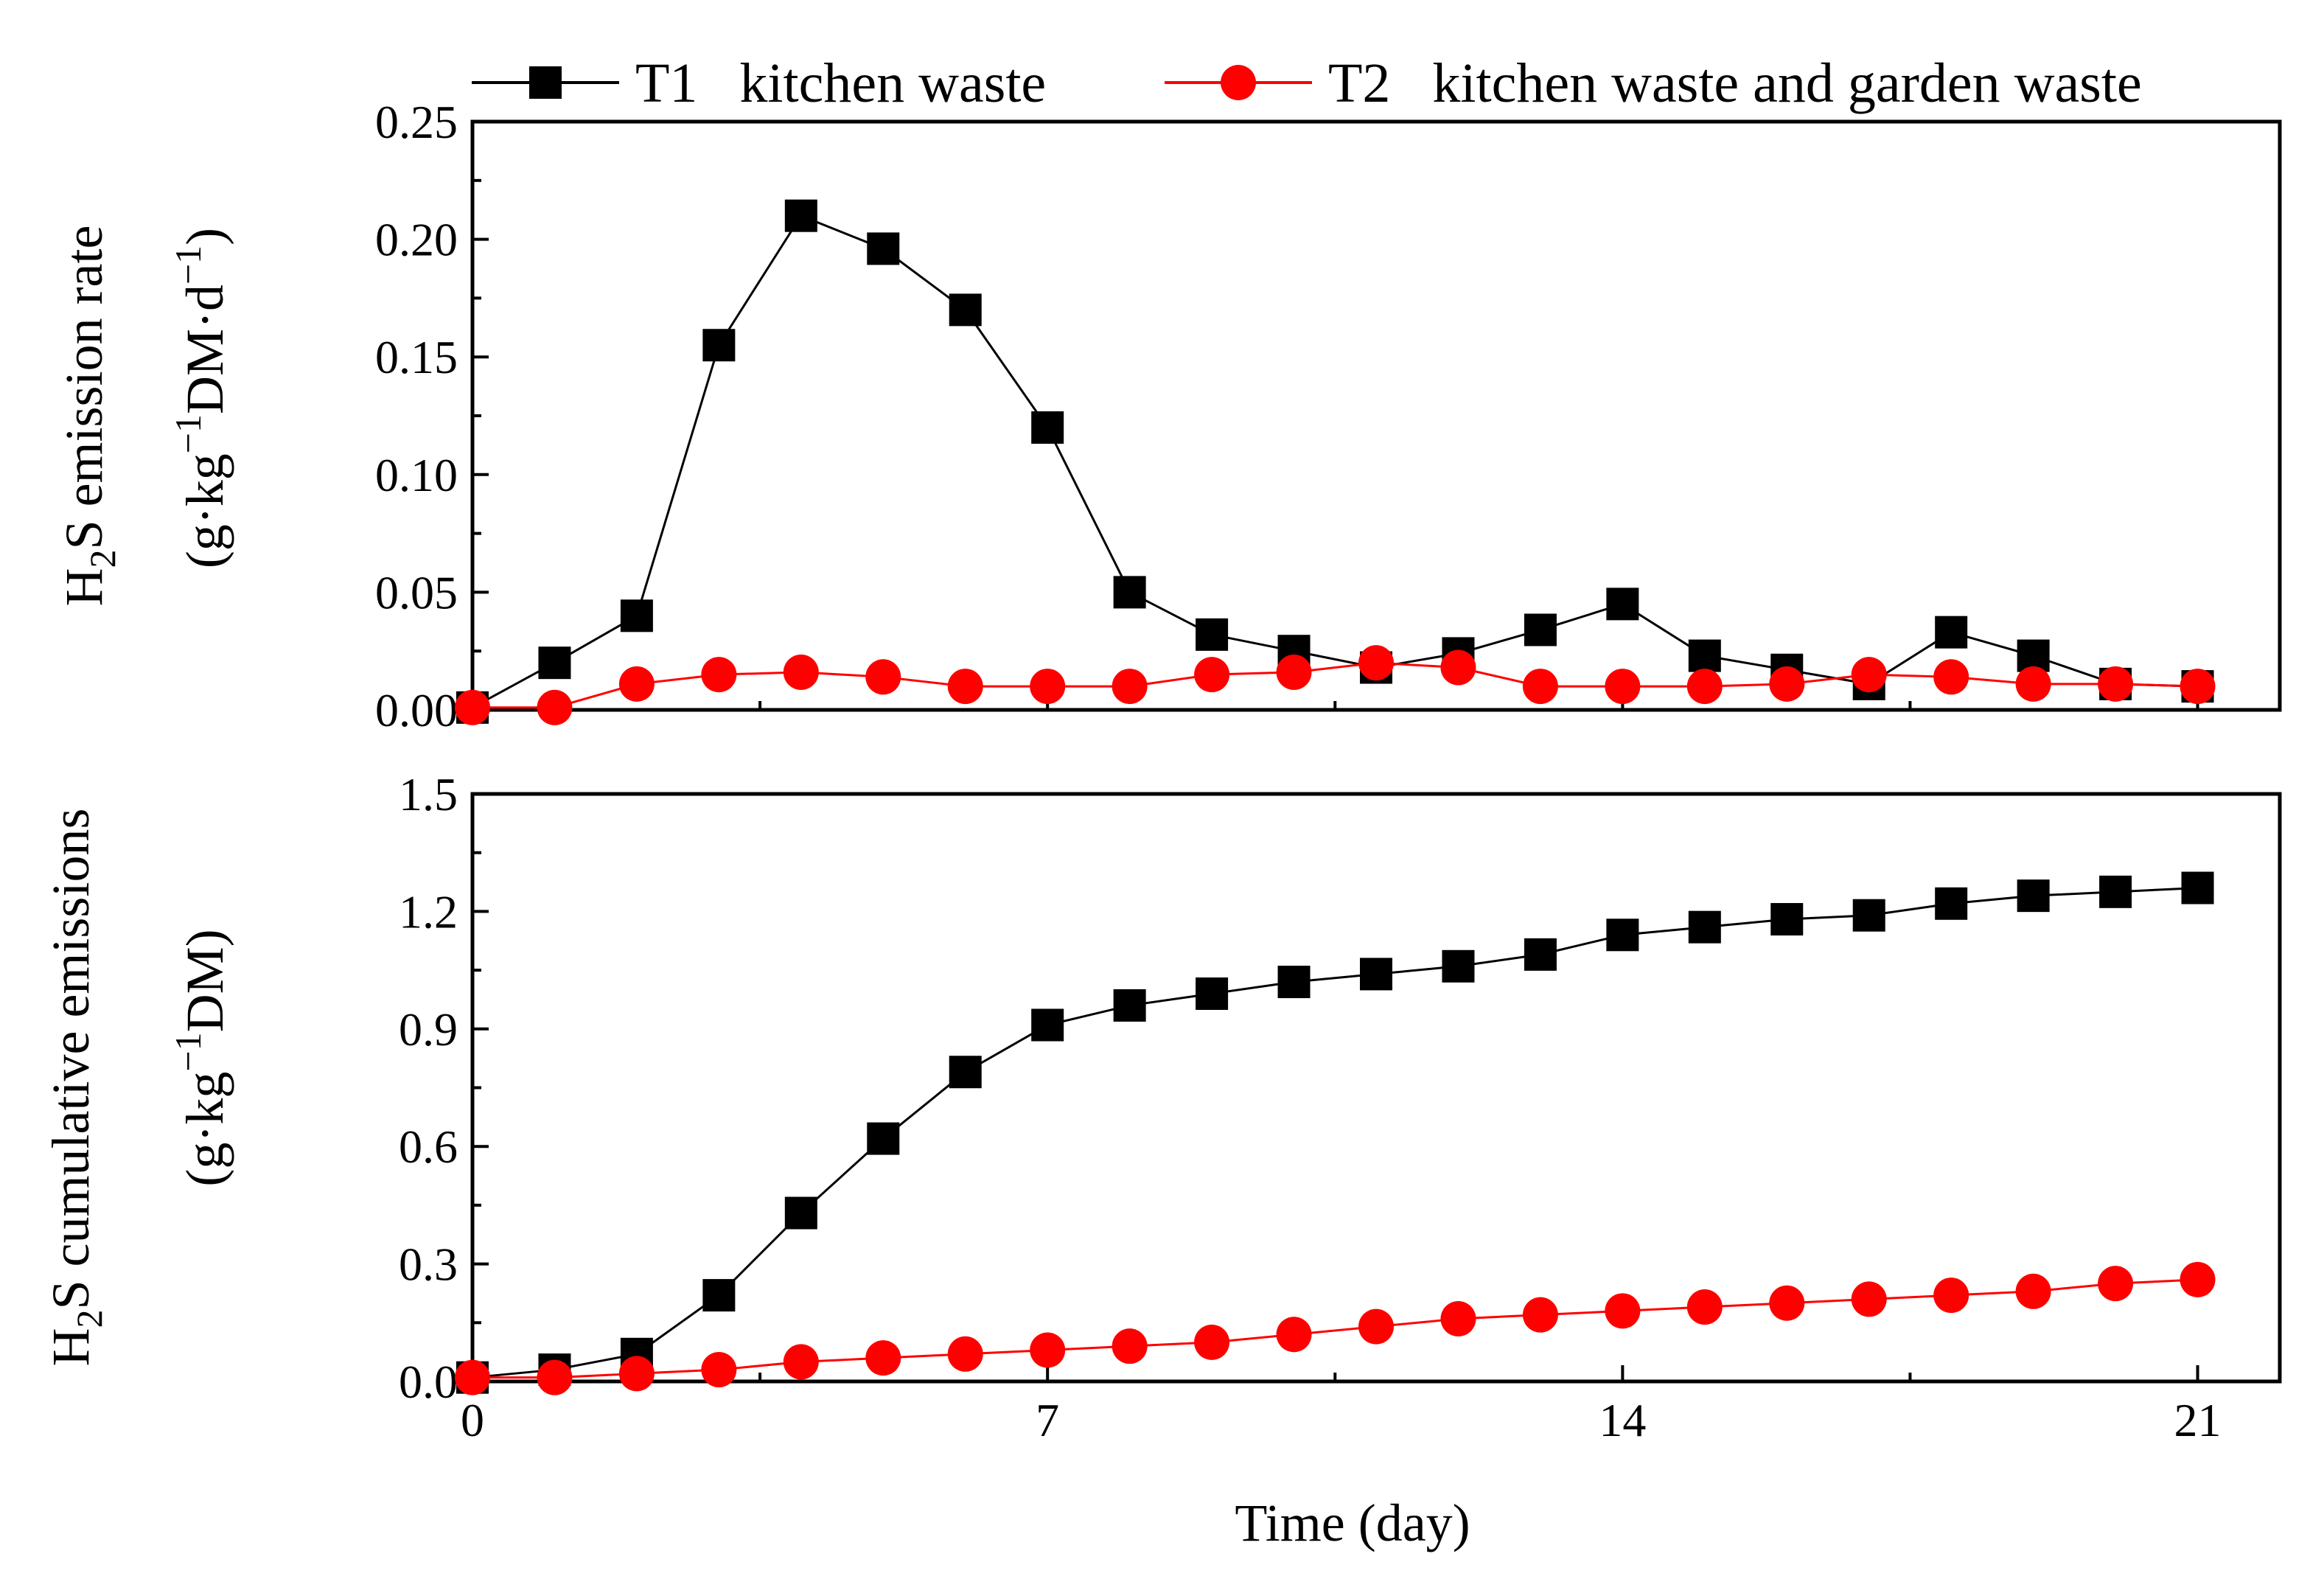 This screenshot has width=2324, height=1579. Describe the element at coordinates (416, 592) in the screenshot. I see `y-tick-label: 0.05` at that location.